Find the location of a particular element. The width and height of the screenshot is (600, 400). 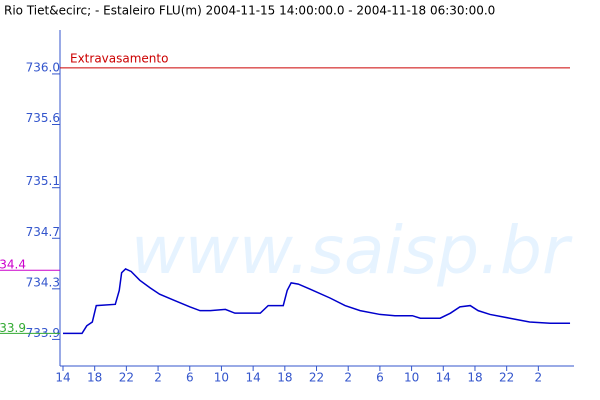

y-tick-label: 735.6 is located at coordinates (43, 118).